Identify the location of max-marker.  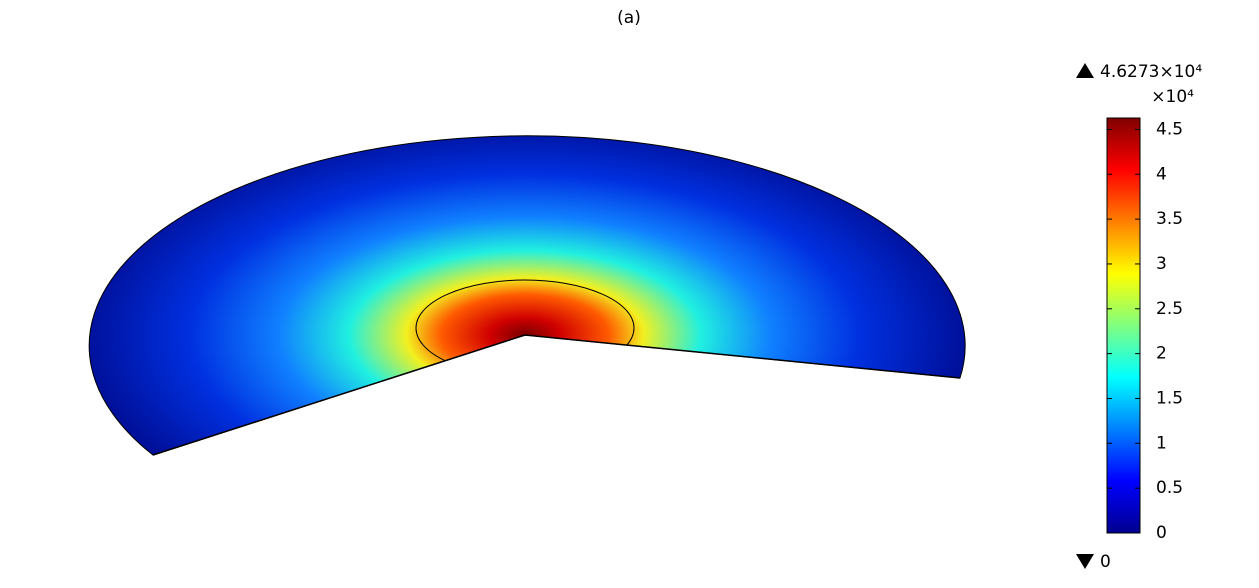
(1085, 70).